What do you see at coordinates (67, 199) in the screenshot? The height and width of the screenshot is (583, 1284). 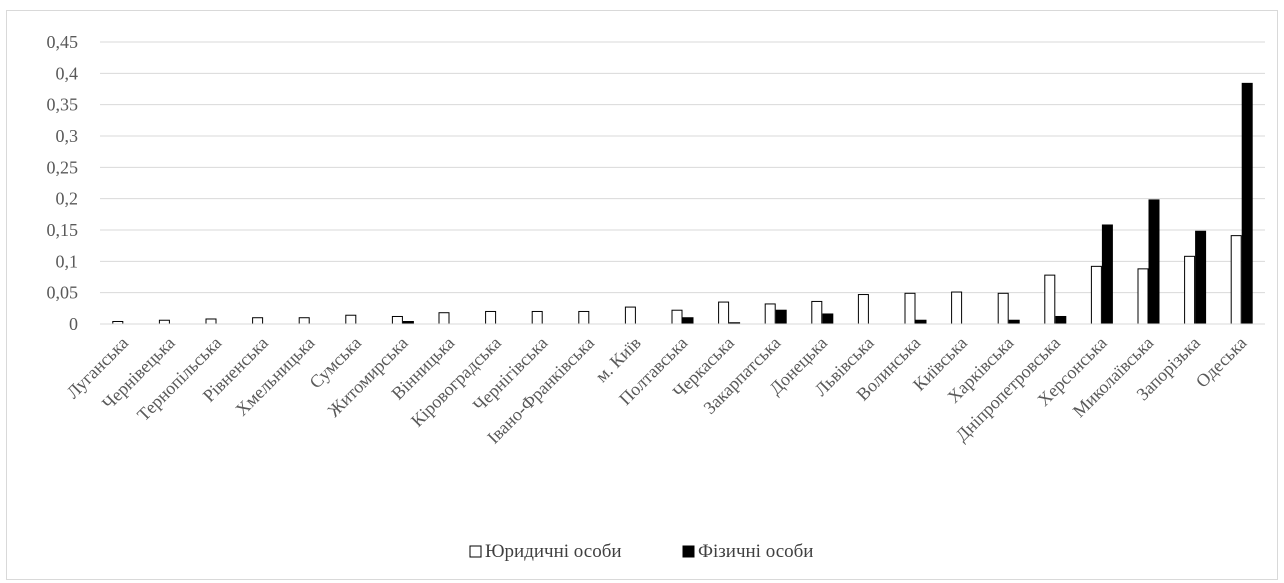 I see `y-tick-label: 0,2` at bounding box center [67, 199].